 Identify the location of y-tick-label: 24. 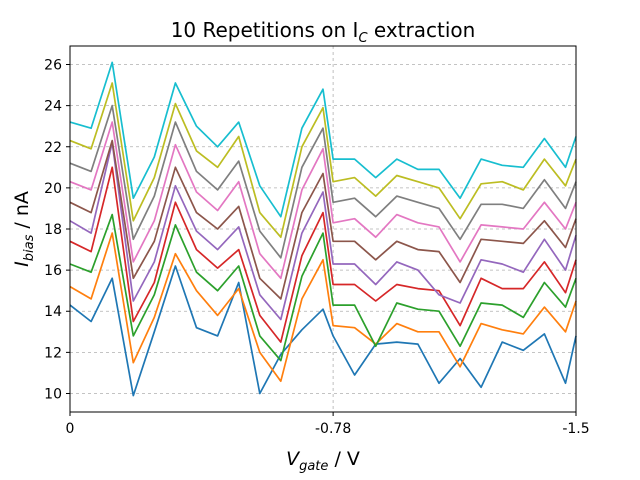
(53, 107).